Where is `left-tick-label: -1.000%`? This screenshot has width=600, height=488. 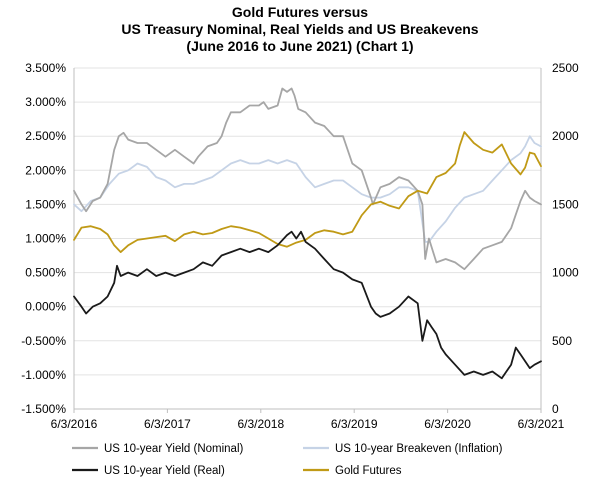 left-tick-label: -1.000% is located at coordinates (43, 375).